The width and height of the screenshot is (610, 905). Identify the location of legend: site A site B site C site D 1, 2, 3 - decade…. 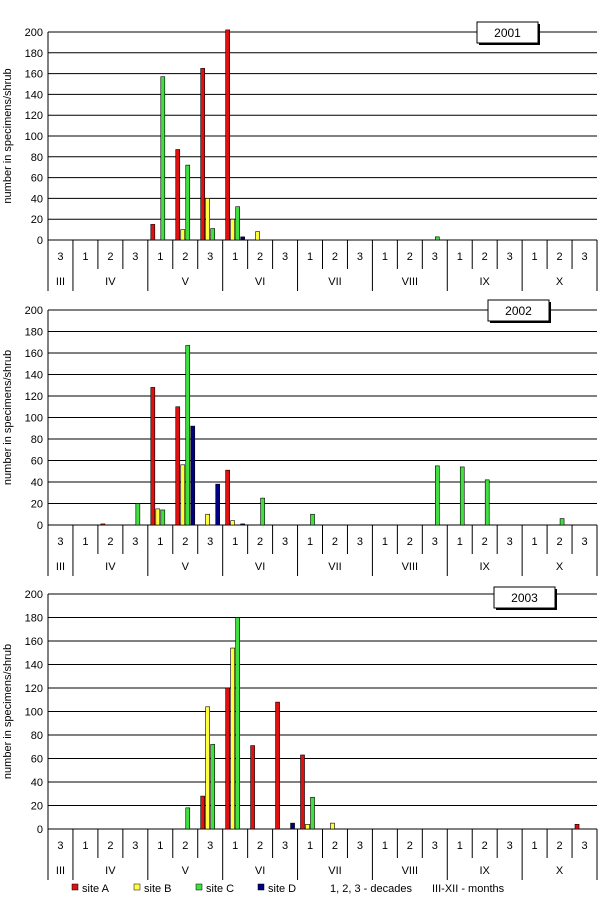
(288, 889).